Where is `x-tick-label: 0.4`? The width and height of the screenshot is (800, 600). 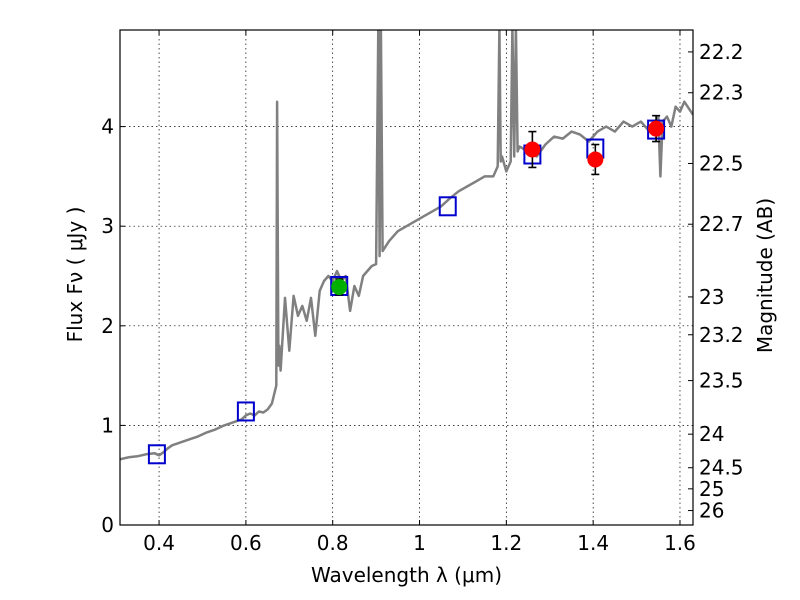
x-tick-label: 0.4 is located at coordinates (159, 543).